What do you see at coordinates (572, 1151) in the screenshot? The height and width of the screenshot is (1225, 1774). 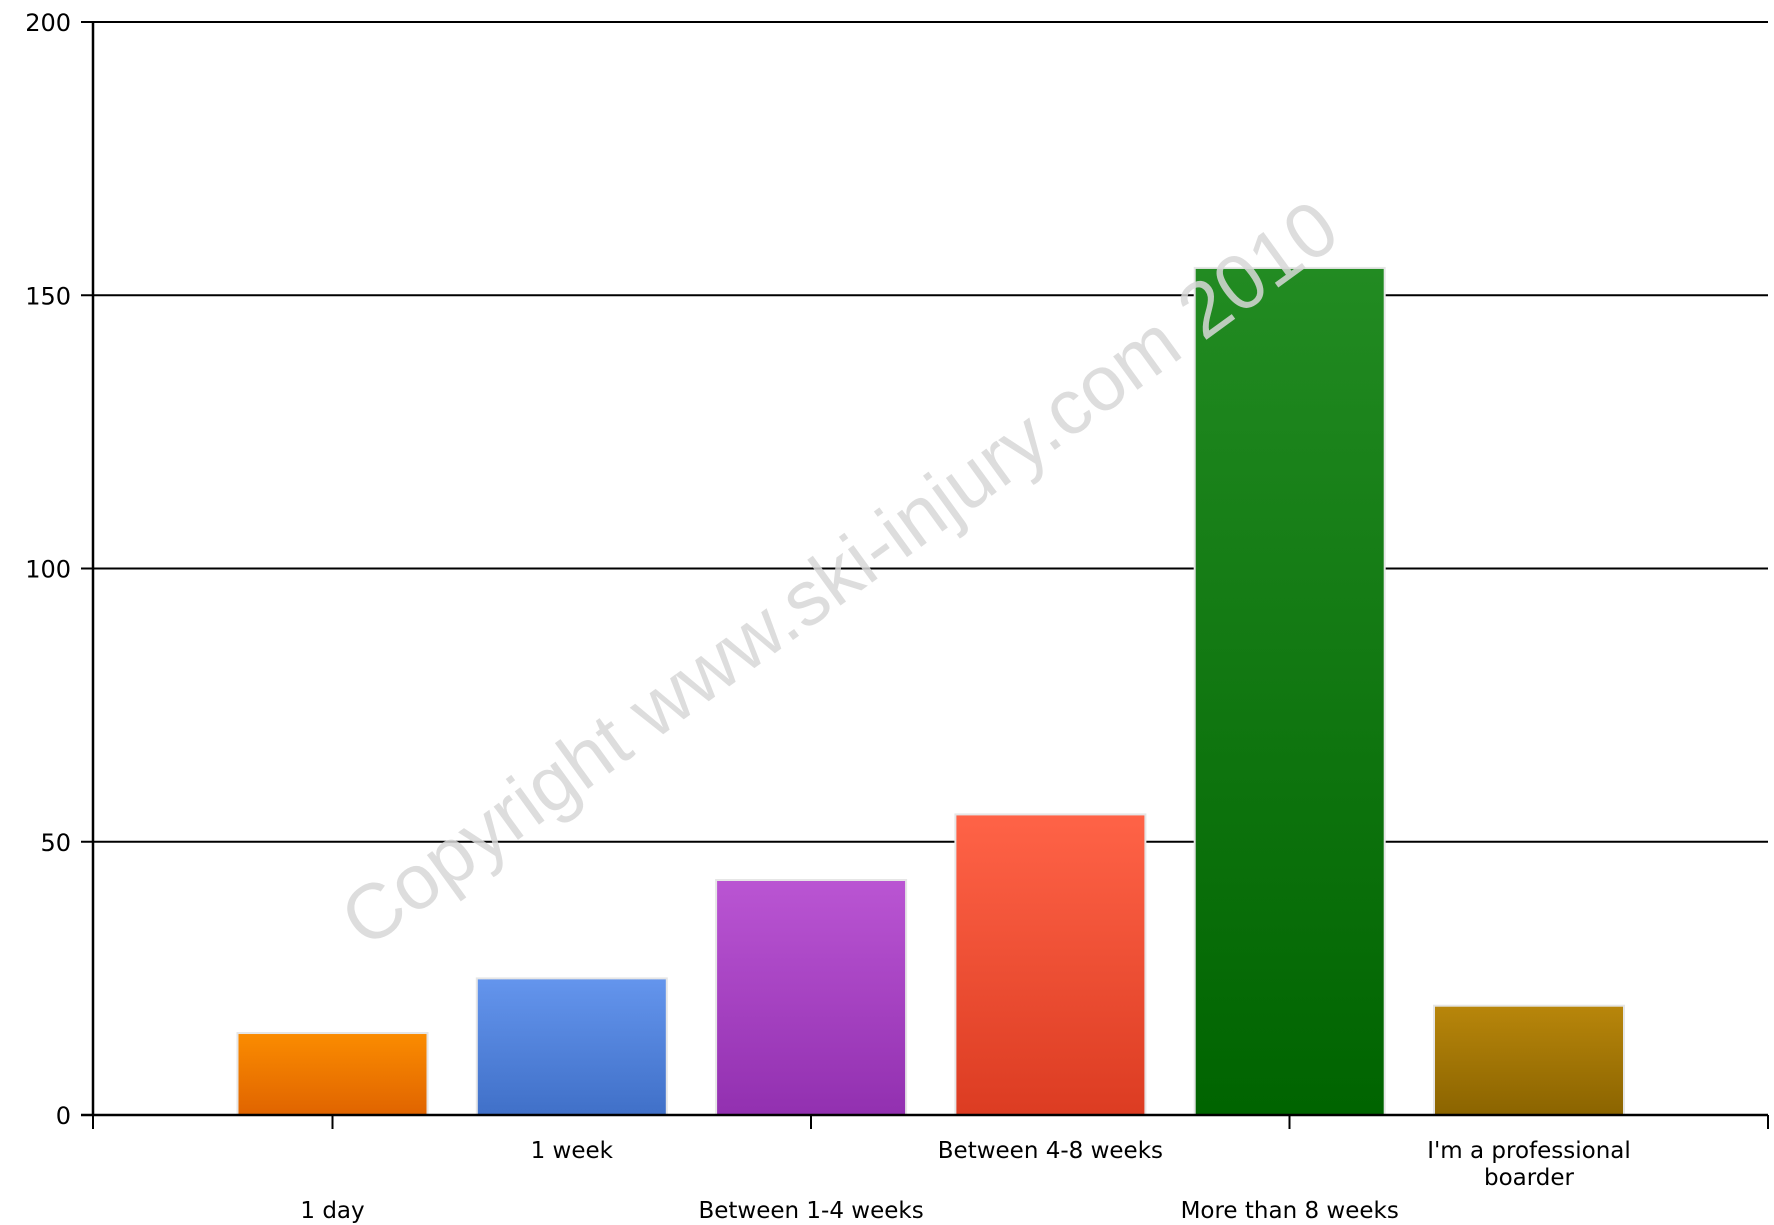 I see `x-tick-label: 1 week` at bounding box center [572, 1151].